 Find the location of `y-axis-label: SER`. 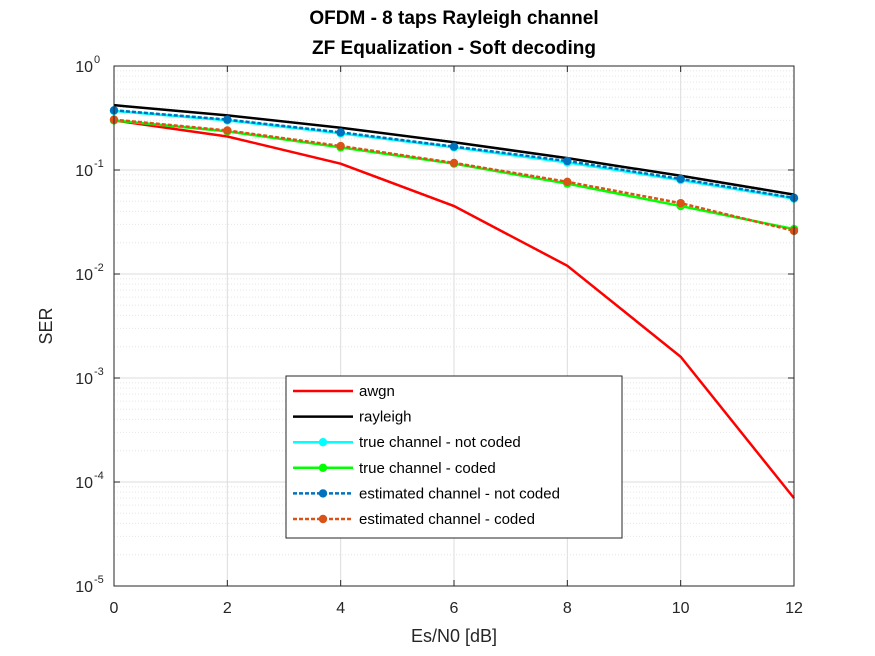

y-axis-label: SER is located at coordinates (46, 325).